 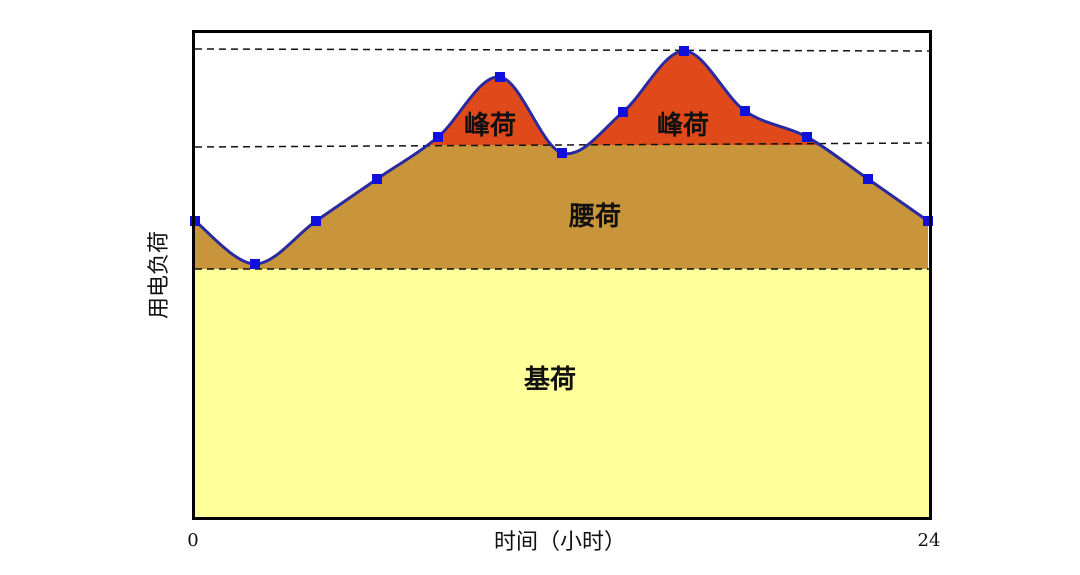 What do you see at coordinates (624, 97) in the screenshot?
I see `peak-area` at bounding box center [624, 97].